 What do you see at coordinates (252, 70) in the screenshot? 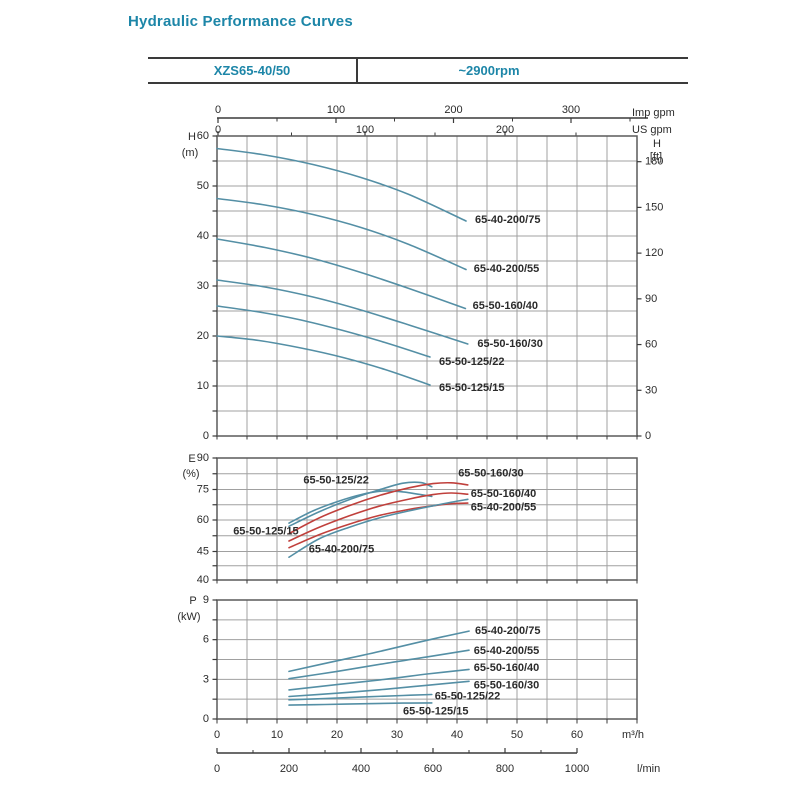
I see `pump-model: XZS65-40/50` at bounding box center [252, 70].